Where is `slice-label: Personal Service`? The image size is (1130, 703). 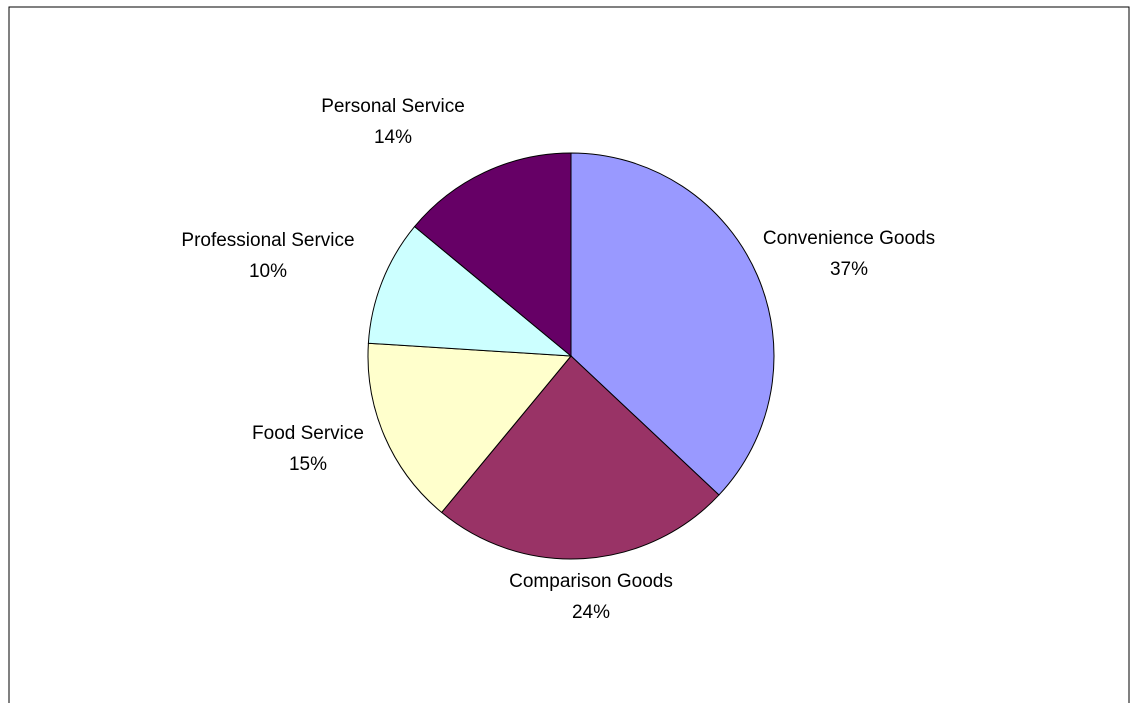
slice-label: Personal Service is located at coordinates (393, 106).